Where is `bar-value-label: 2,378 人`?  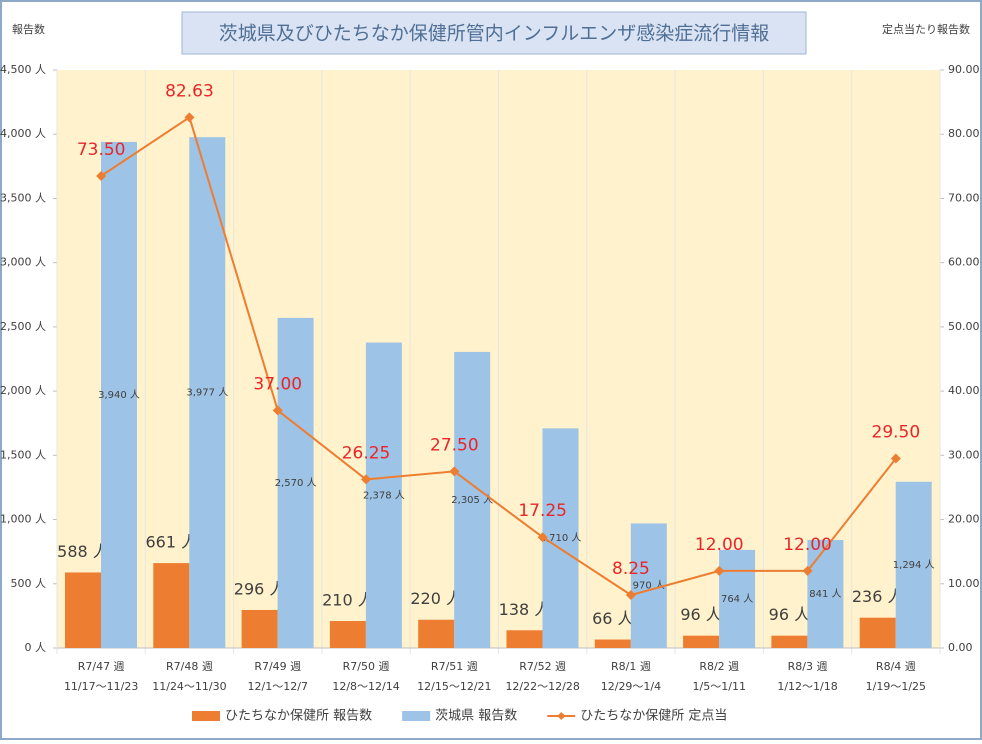
bar-value-label: 2,378 人 is located at coordinates (384, 495).